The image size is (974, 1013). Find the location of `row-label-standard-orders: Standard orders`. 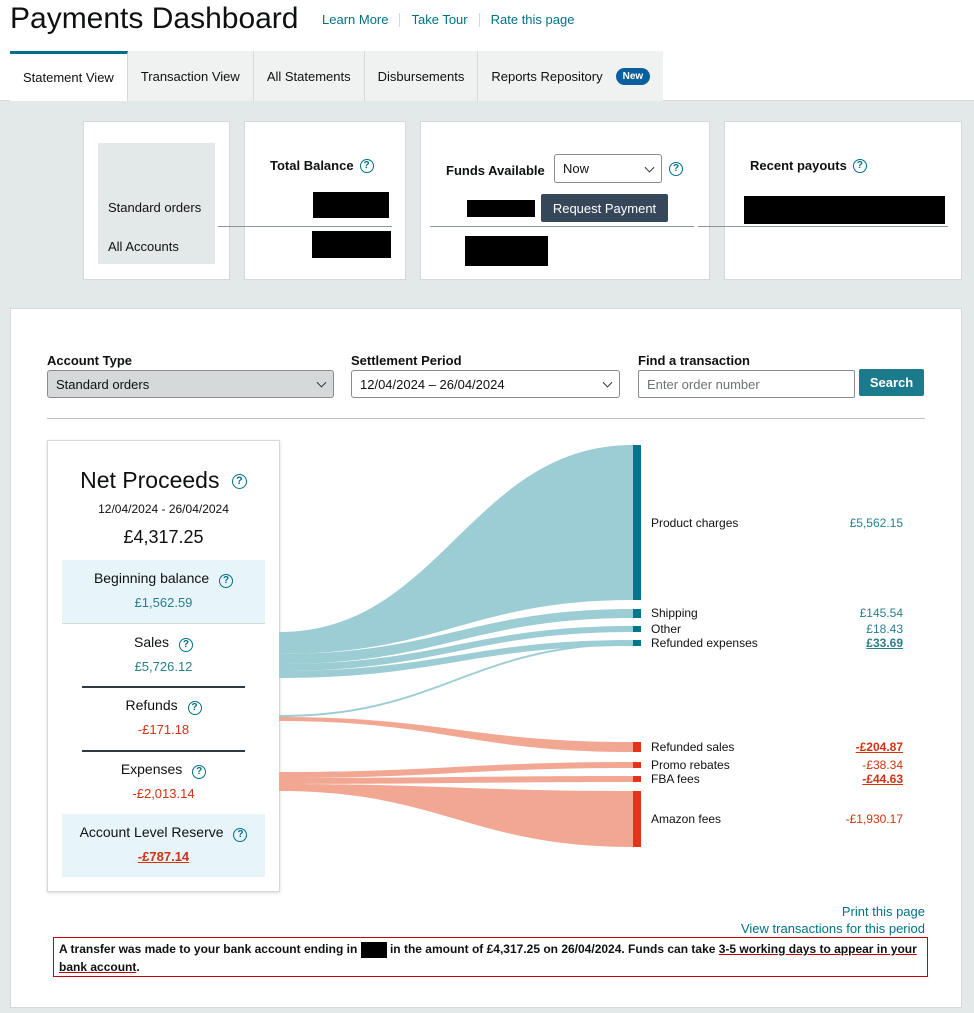

row-label-standard-orders: Standard orders is located at coordinates (155, 207).